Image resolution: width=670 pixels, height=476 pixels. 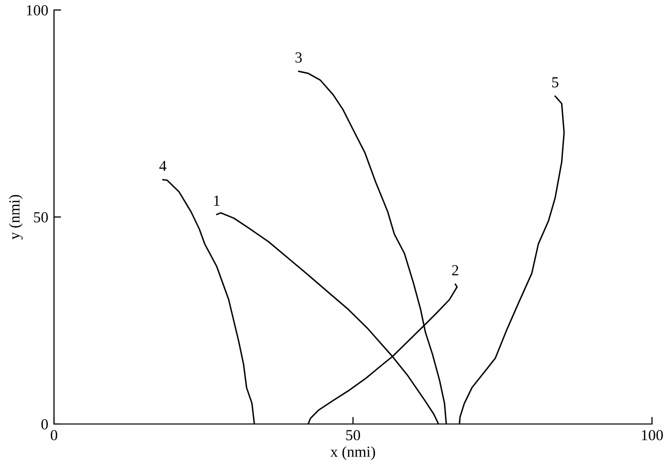 I want to click on series-label: 5, so click(x=555, y=82).